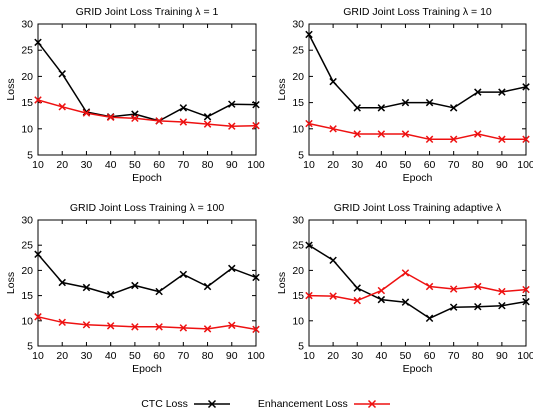 Image resolution: width=533 pixels, height=415 pixels. I want to click on legend-label-ctc: CTC Loss, so click(164, 404).